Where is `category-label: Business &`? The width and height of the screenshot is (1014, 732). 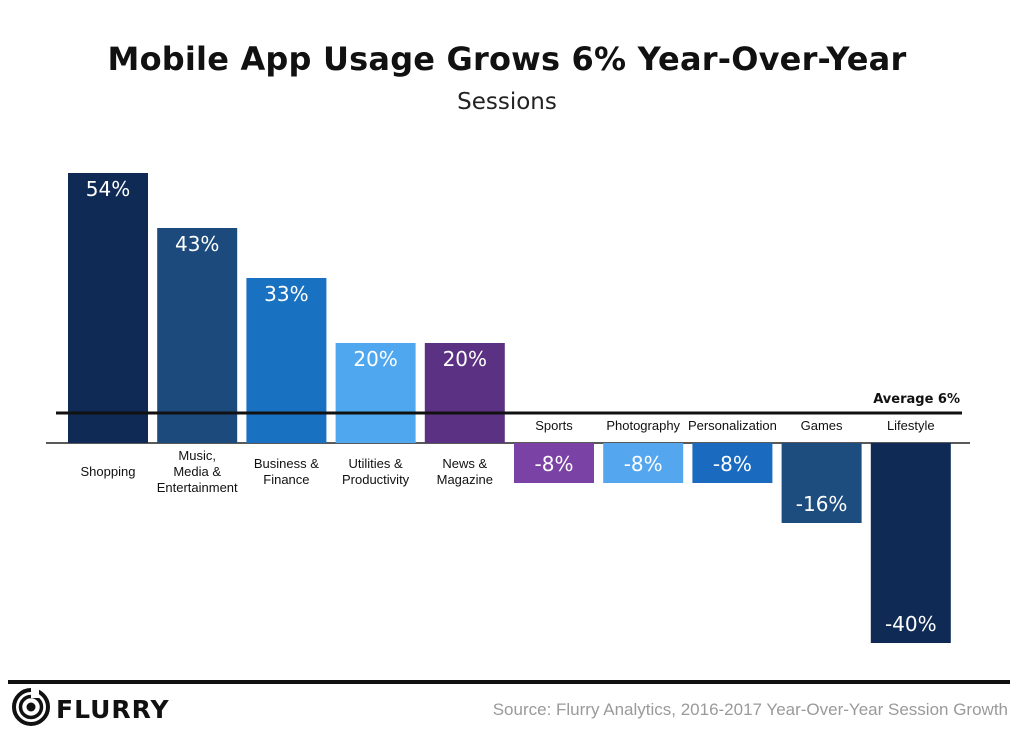
category-label: Business & is located at coordinates (286, 463).